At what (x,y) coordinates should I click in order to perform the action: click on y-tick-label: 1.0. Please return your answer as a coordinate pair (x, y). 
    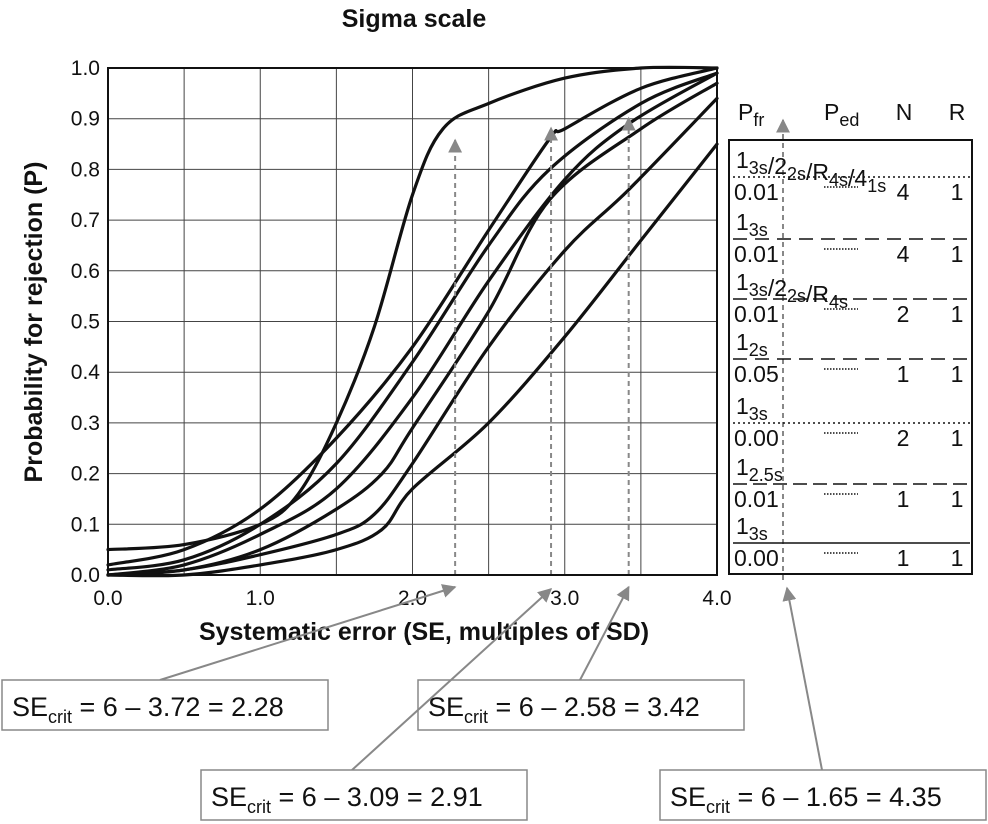
    Looking at the image, I should click on (85, 68).